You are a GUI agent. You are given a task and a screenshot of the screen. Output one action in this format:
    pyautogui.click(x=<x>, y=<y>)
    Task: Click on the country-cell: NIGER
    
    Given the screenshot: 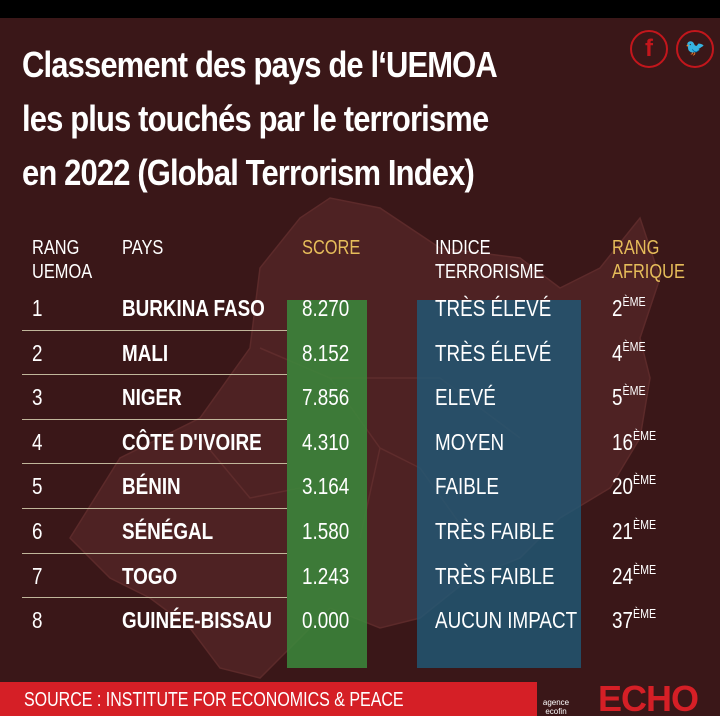 What is the action you would take?
    pyautogui.click(x=152, y=397)
    